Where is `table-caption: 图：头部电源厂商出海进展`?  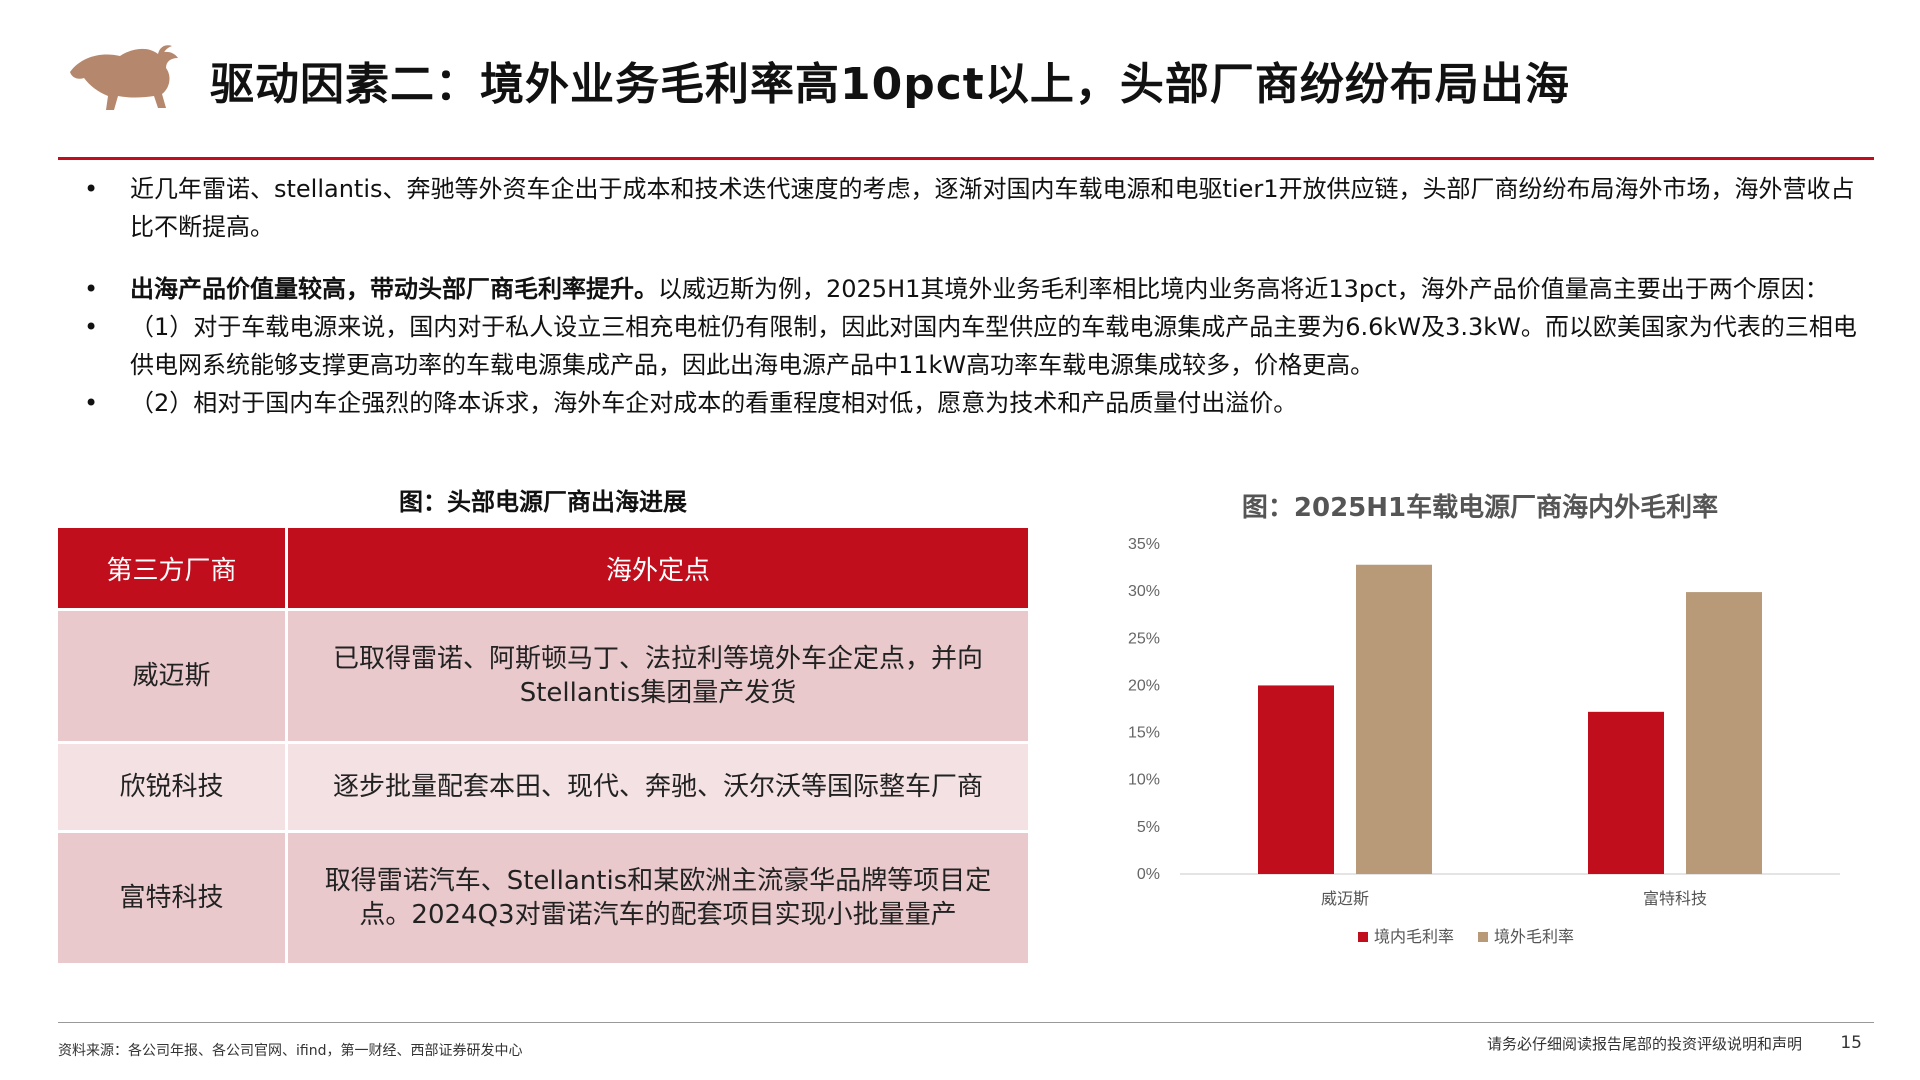
table-caption: 图：头部电源厂商出海进展 is located at coordinates (543, 502).